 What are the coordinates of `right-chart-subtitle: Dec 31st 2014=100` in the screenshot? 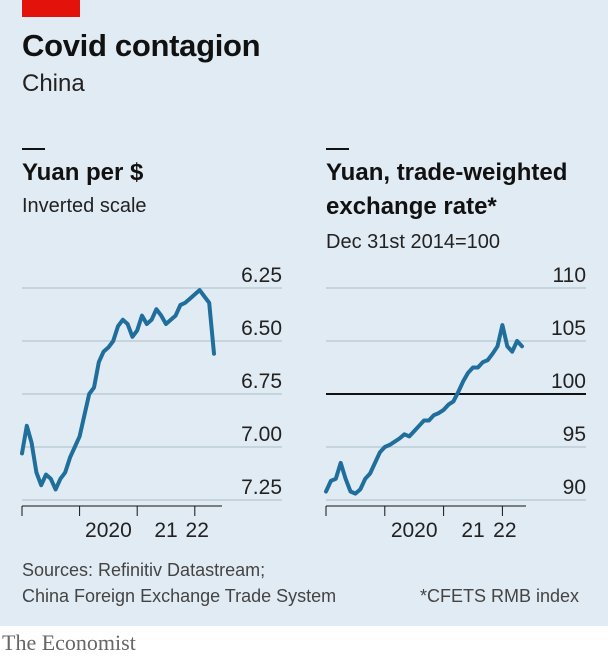 It's located at (413, 242).